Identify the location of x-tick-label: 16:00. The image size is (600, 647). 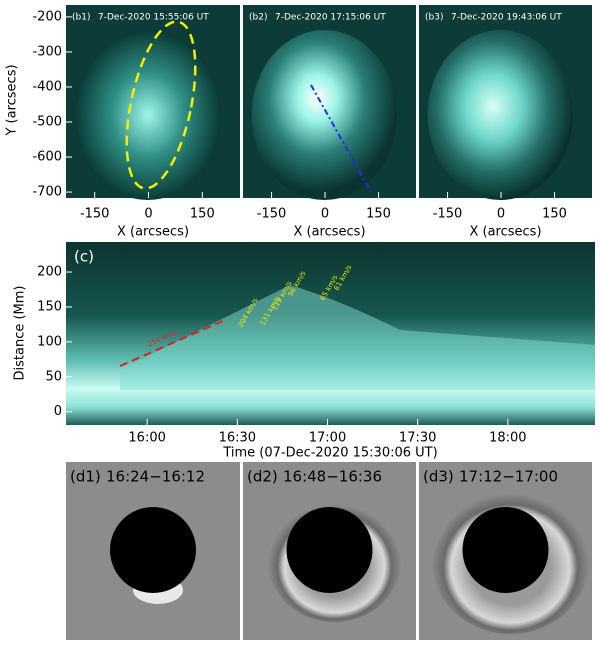
(146, 438).